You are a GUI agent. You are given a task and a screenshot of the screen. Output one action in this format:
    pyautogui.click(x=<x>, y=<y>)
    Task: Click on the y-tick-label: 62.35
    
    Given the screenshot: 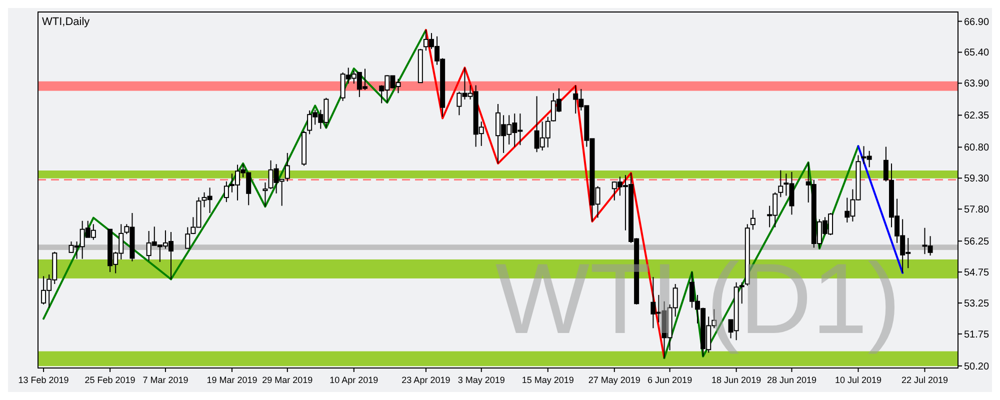 What is the action you would take?
    pyautogui.click(x=977, y=116)
    